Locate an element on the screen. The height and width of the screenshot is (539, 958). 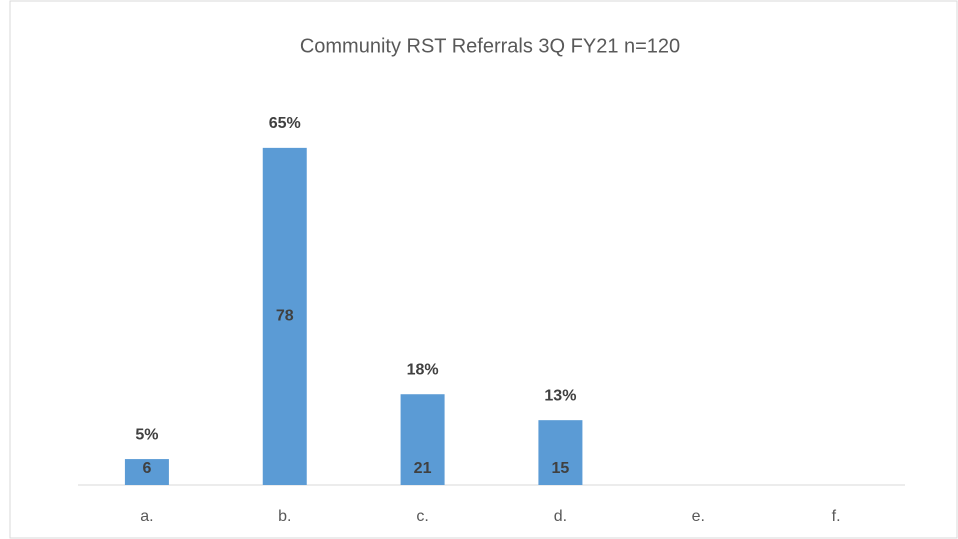
x-tick-label: e. is located at coordinates (698, 516).